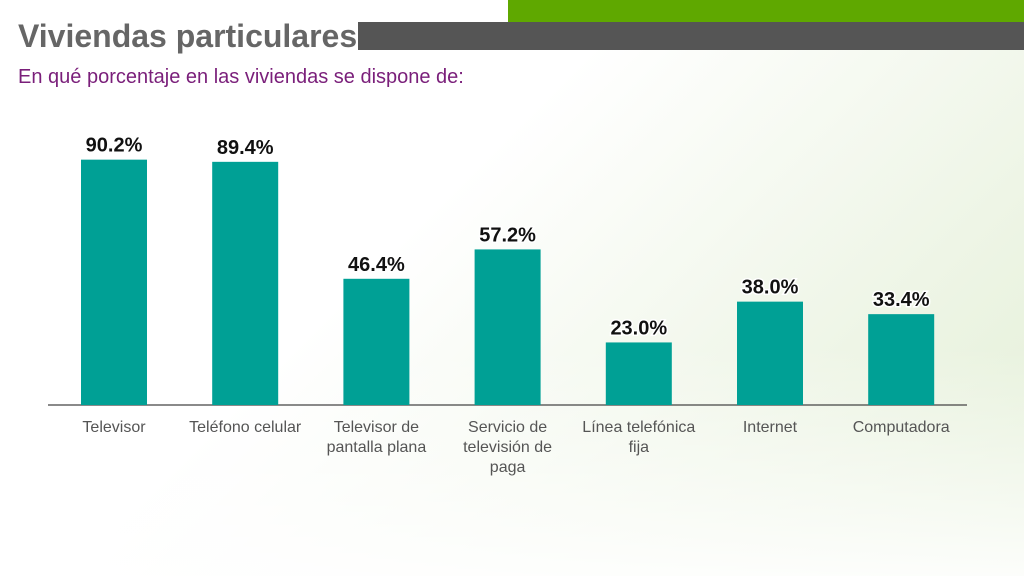  I want to click on category-label-2: Televisor de pantalla plana, so click(377, 437).